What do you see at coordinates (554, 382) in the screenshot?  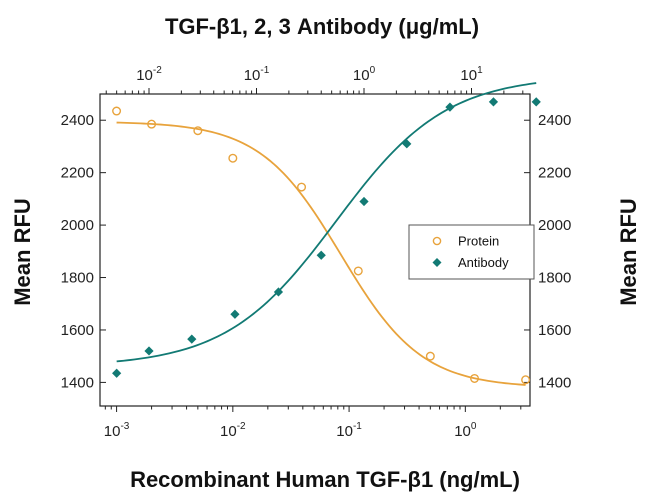 I see `right-tick-label: 1400` at bounding box center [554, 382].